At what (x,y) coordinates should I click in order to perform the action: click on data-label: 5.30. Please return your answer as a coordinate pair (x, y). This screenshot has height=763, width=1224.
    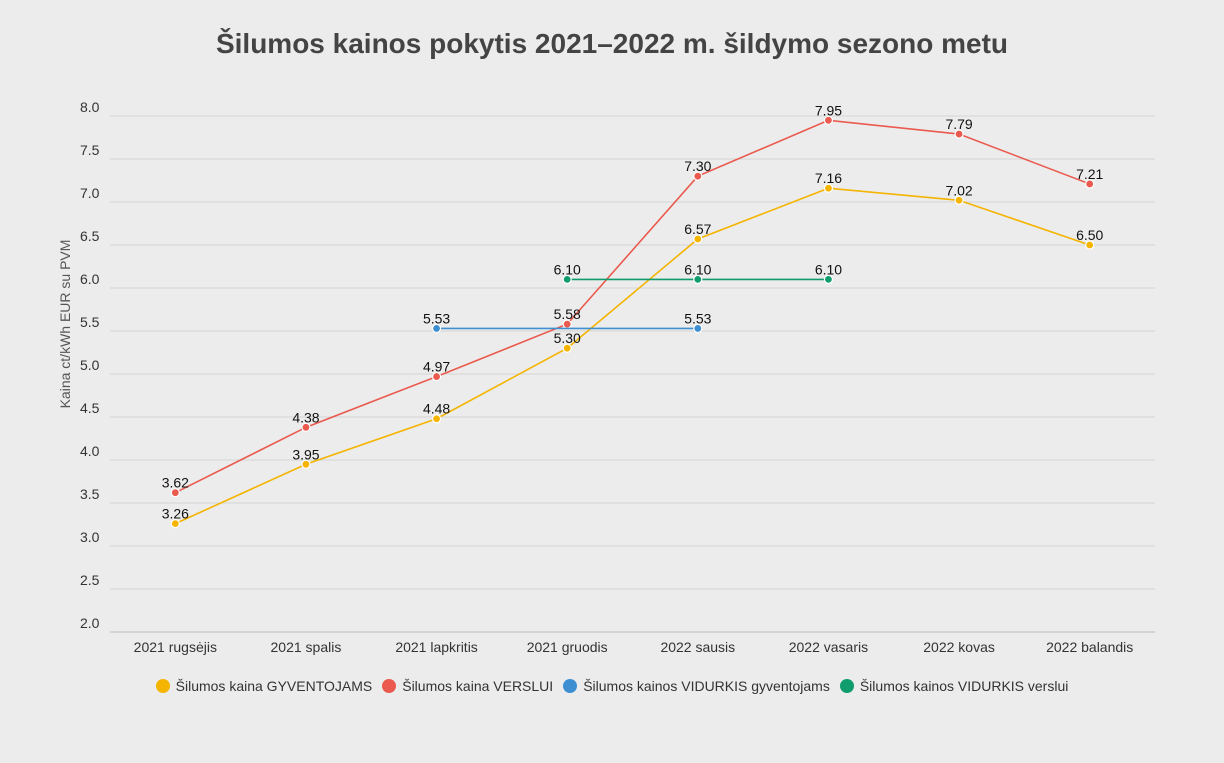
    Looking at the image, I should click on (567, 338).